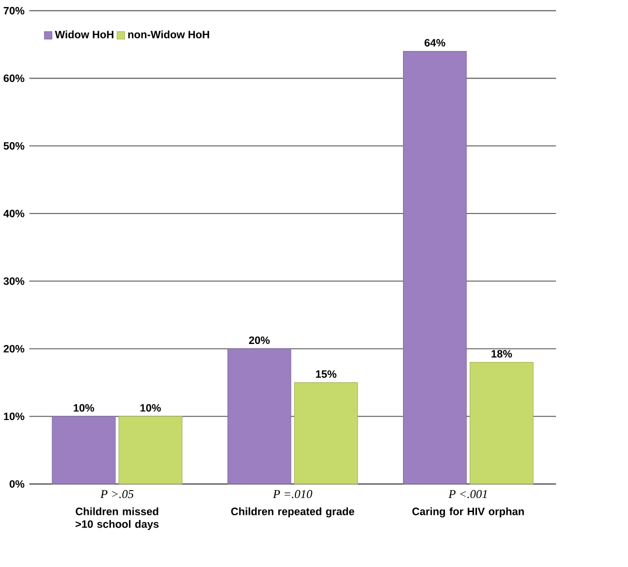 This screenshot has height=567, width=628. What do you see at coordinates (14, 282) in the screenshot?
I see `y-tick-label: 30%` at bounding box center [14, 282].